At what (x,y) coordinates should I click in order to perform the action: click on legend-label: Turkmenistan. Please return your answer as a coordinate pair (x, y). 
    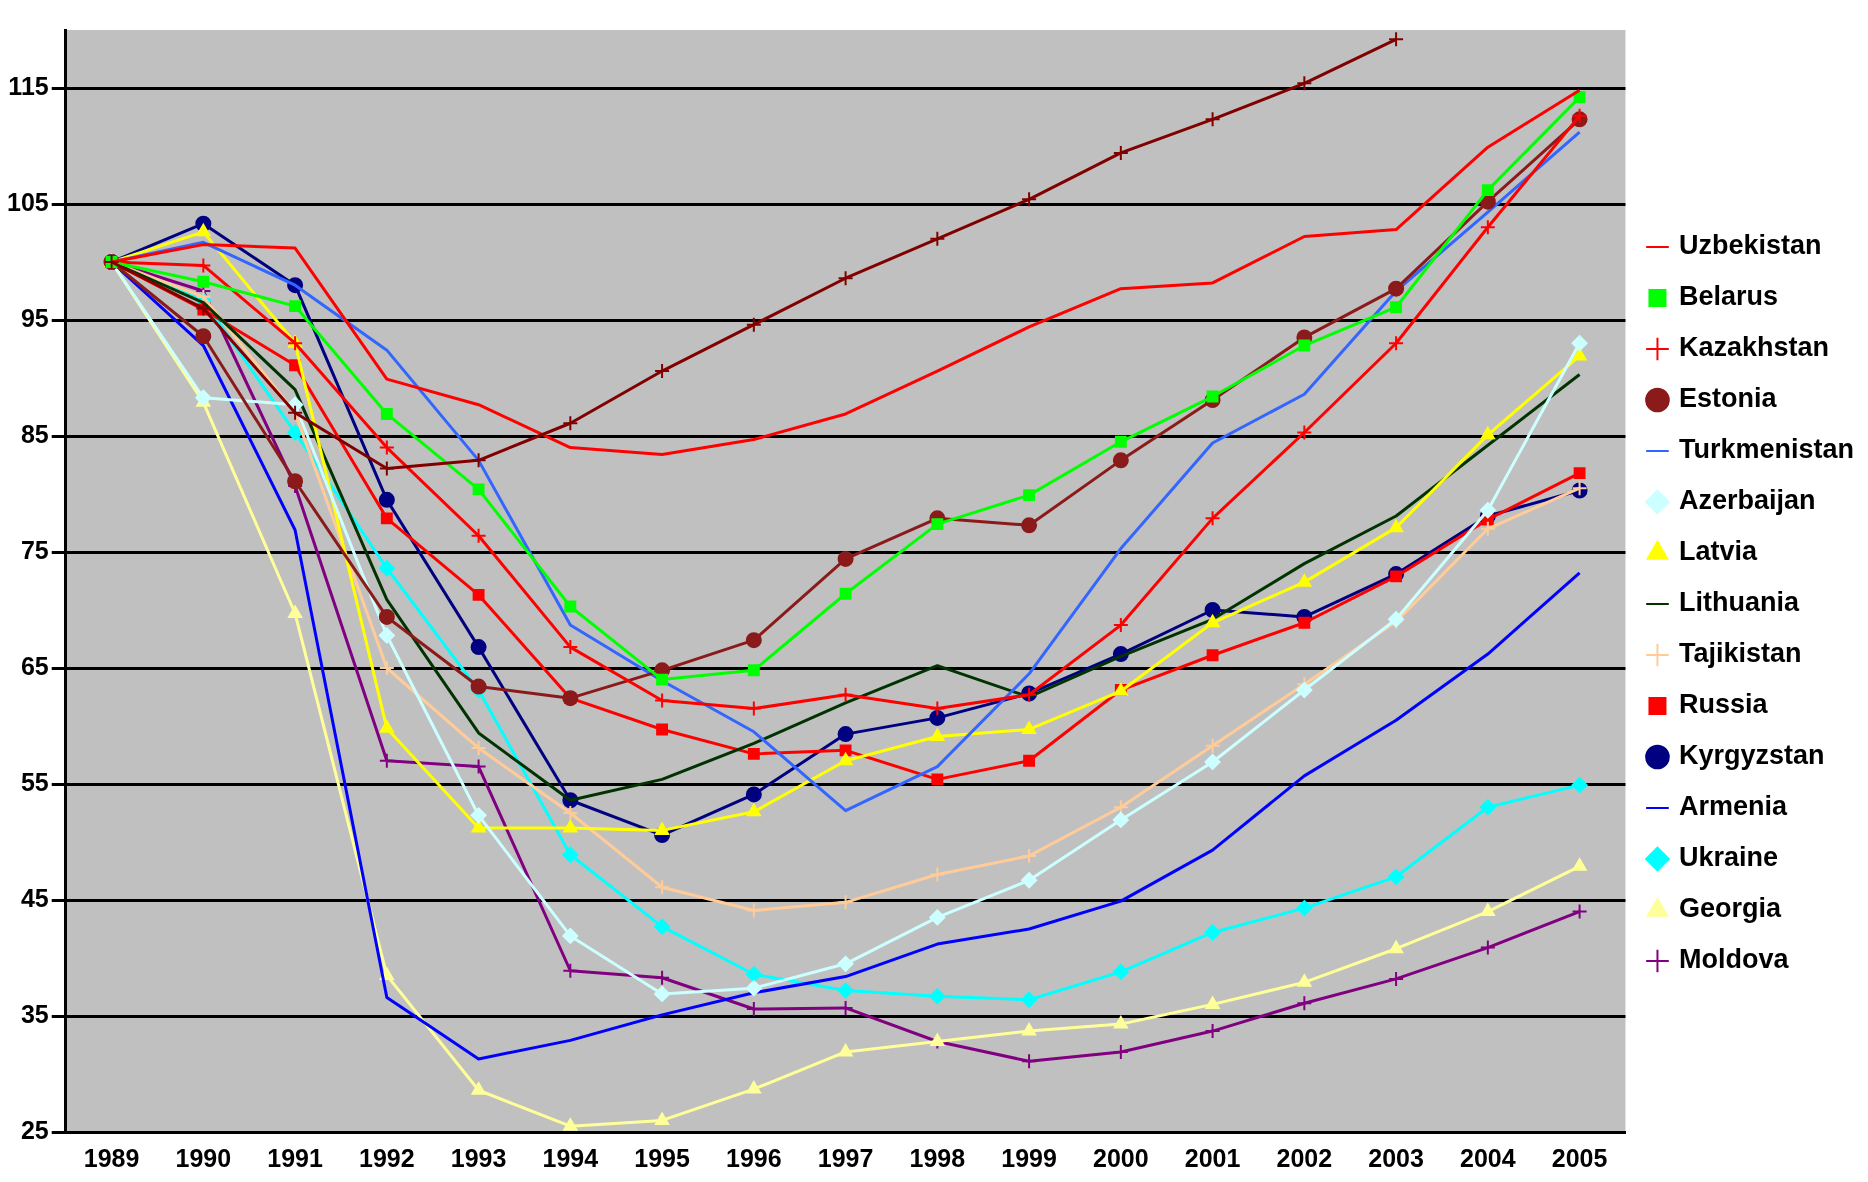
    Looking at the image, I should click on (1766, 449).